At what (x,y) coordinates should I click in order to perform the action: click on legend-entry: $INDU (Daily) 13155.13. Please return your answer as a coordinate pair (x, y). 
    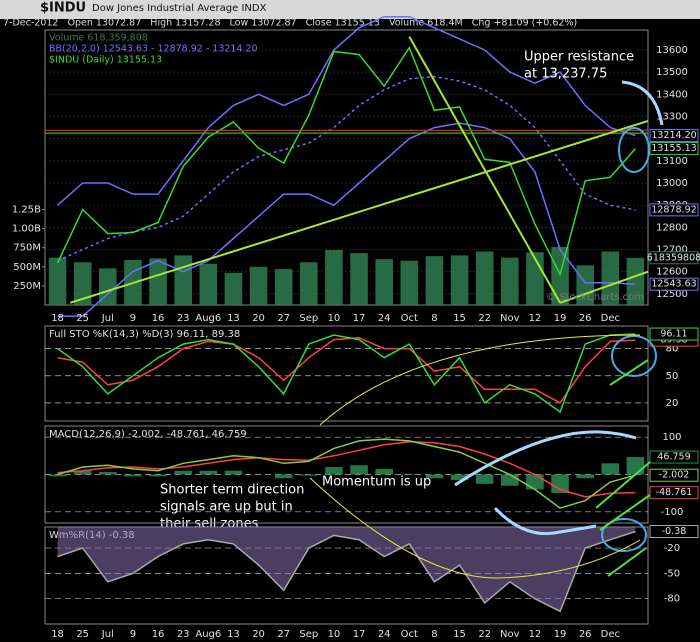
    Looking at the image, I should click on (105, 60).